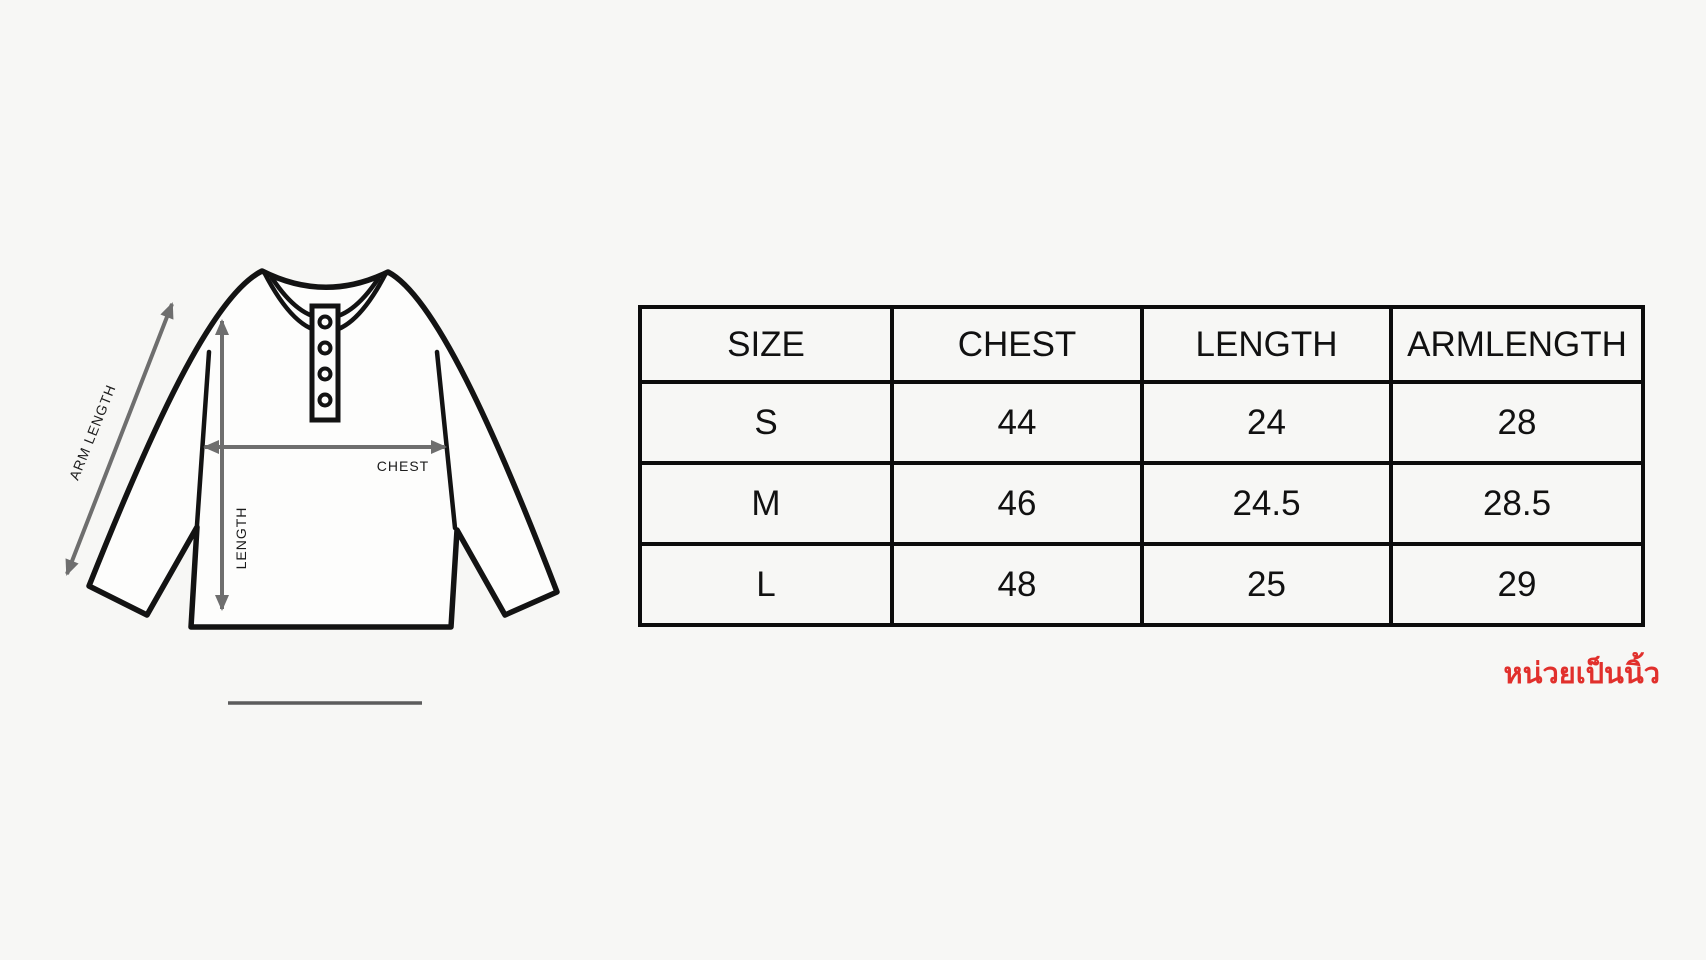 The width and height of the screenshot is (1706, 960). Describe the element at coordinates (241, 538) in the screenshot. I see `length-label: LENGTH` at that location.